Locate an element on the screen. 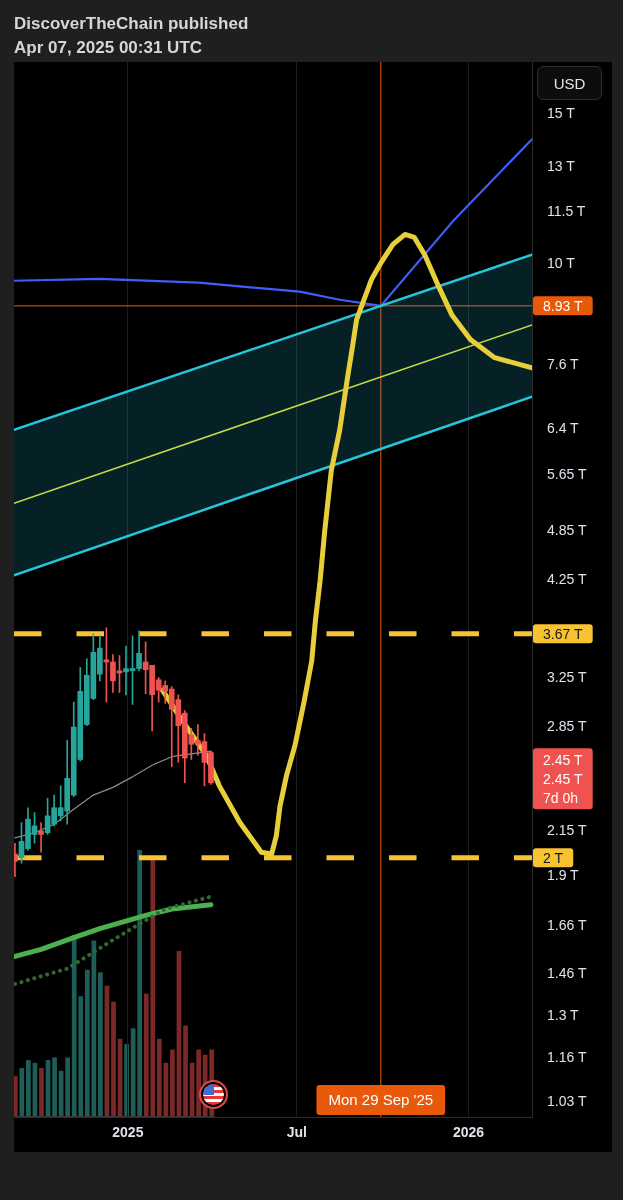  y-axis-title: USD is located at coordinates (569, 83).